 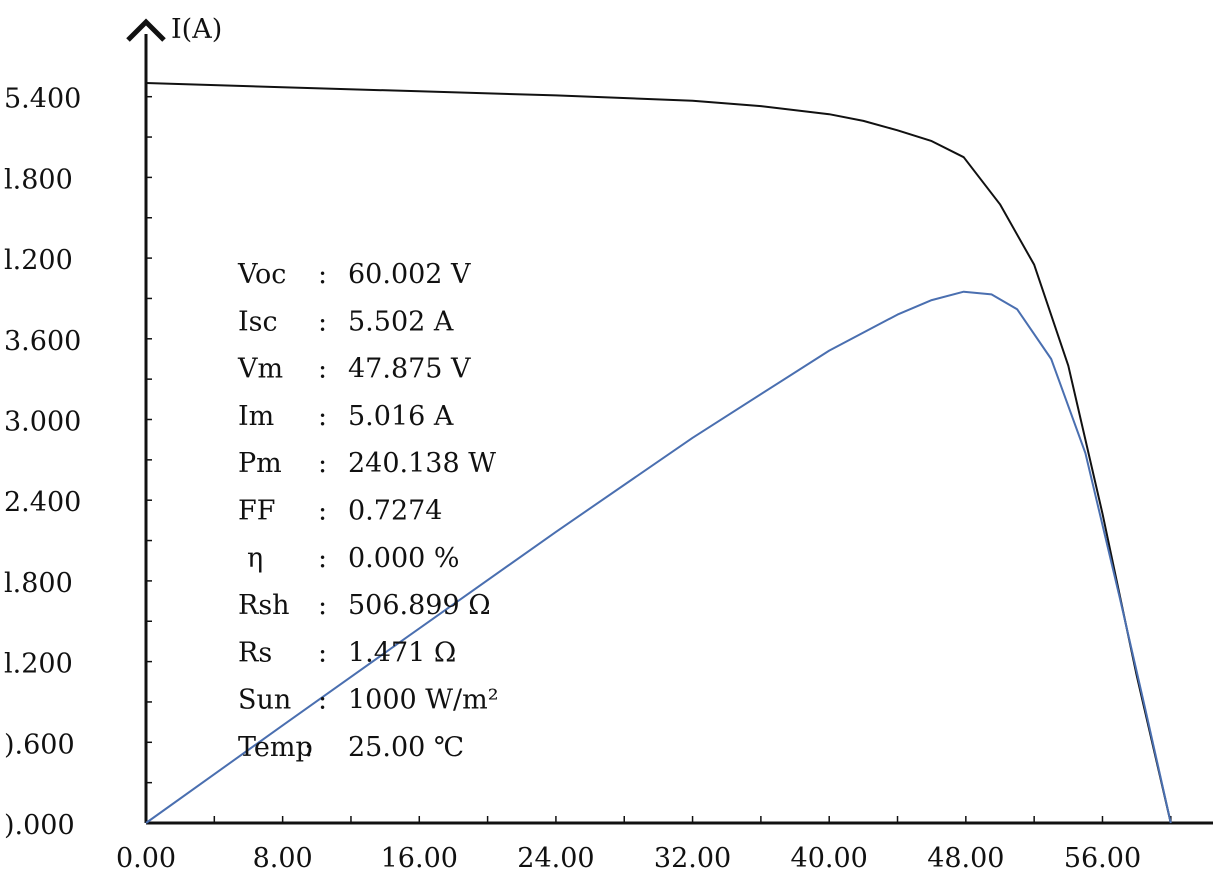 What do you see at coordinates (404, 558) in the screenshot?
I see `param-value: 0.000 %` at bounding box center [404, 558].